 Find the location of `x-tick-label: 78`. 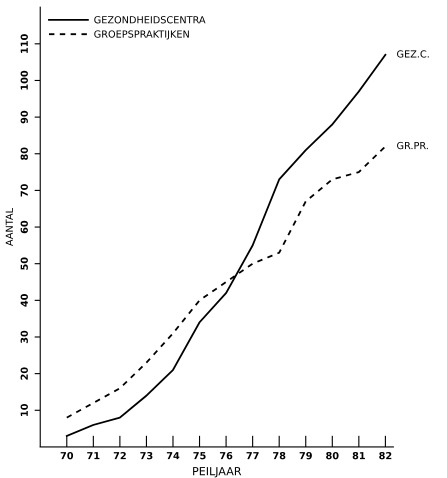

x-tick-label: 78 is located at coordinates (279, 456).